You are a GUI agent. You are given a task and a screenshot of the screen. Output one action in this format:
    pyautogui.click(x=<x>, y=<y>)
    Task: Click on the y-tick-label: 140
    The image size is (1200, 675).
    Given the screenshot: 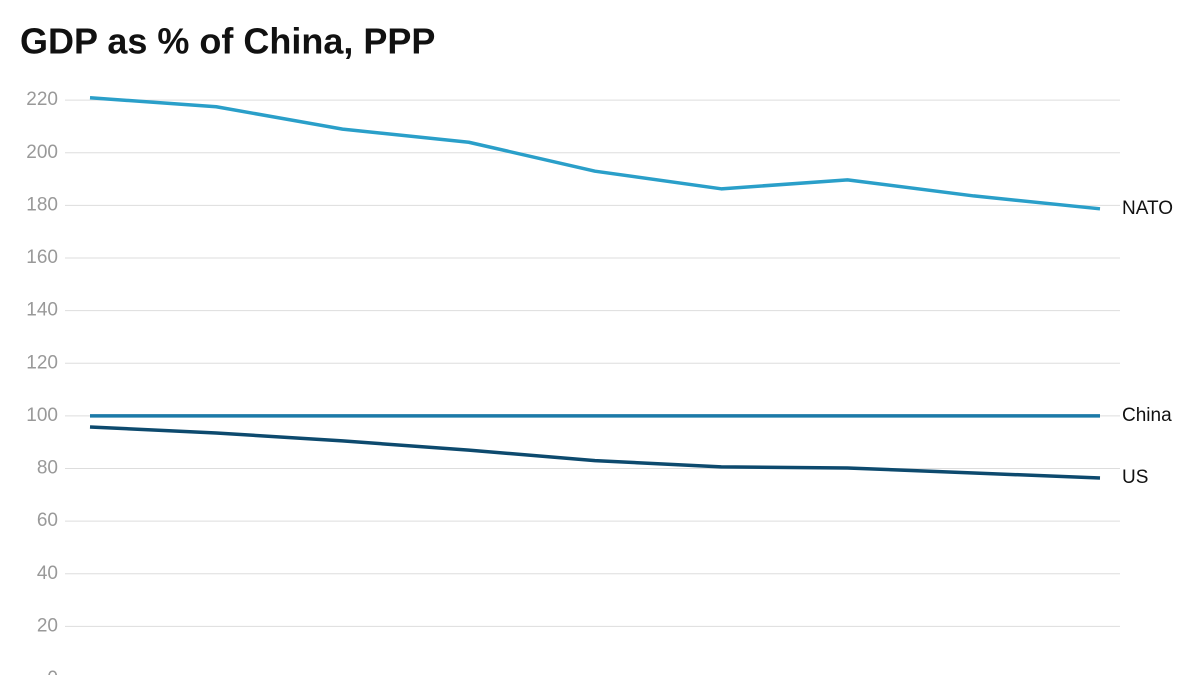 What is the action you would take?
    pyautogui.click(x=42, y=310)
    